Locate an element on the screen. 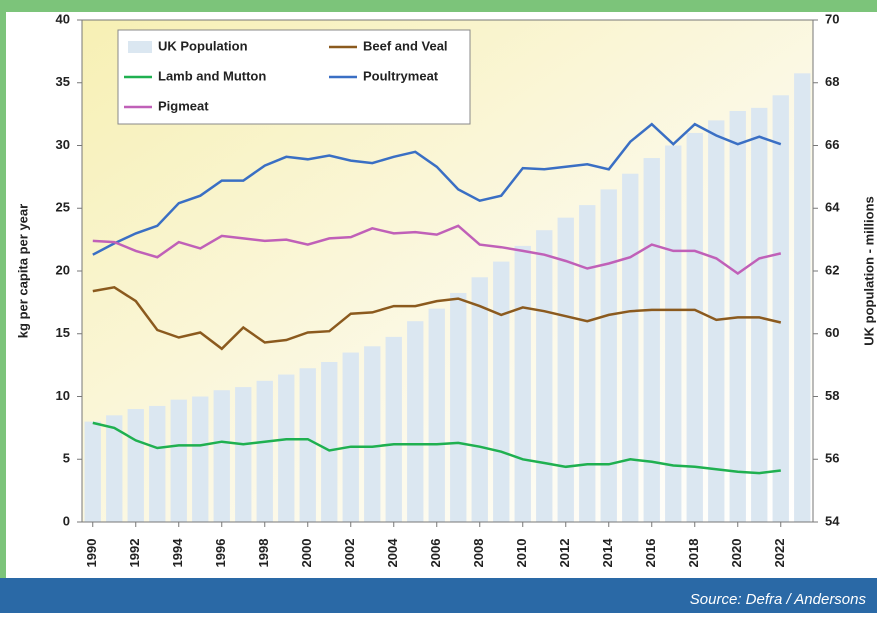 Image resolution: width=877 pixels, height=618 pixels. x-tick-label: 2004 is located at coordinates (392, 553).